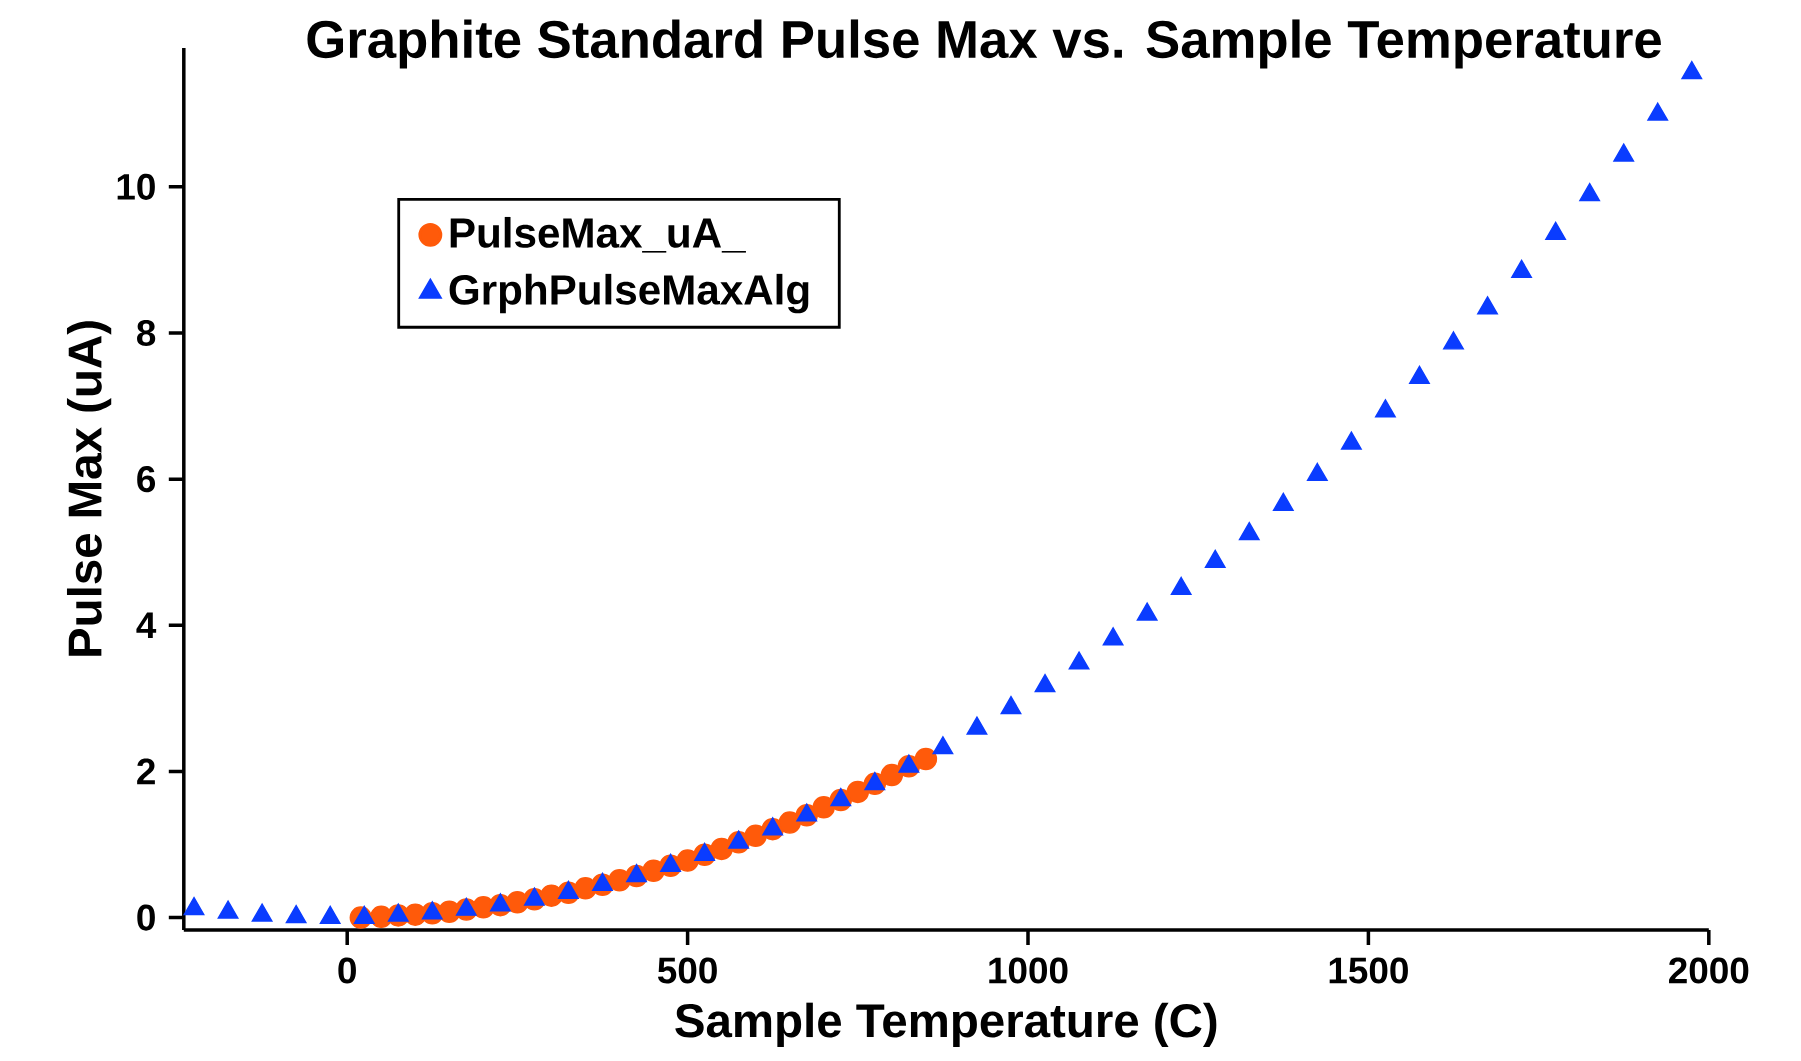  What do you see at coordinates (146, 625) in the screenshot?
I see `y-tick-label: 4` at bounding box center [146, 625].